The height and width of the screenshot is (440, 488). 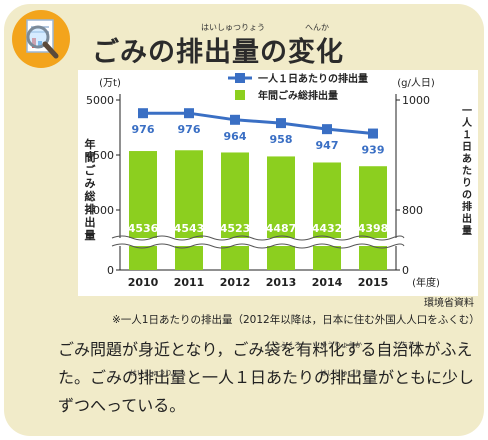 I want to click on line-value-label: 964, so click(x=235, y=136).